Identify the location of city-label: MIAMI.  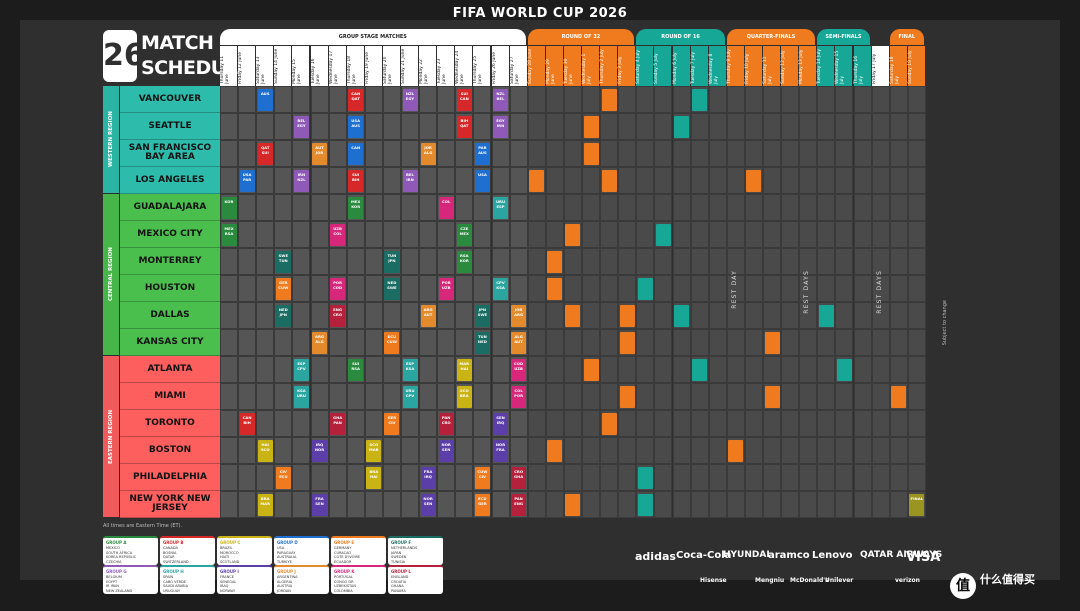
(170, 396).